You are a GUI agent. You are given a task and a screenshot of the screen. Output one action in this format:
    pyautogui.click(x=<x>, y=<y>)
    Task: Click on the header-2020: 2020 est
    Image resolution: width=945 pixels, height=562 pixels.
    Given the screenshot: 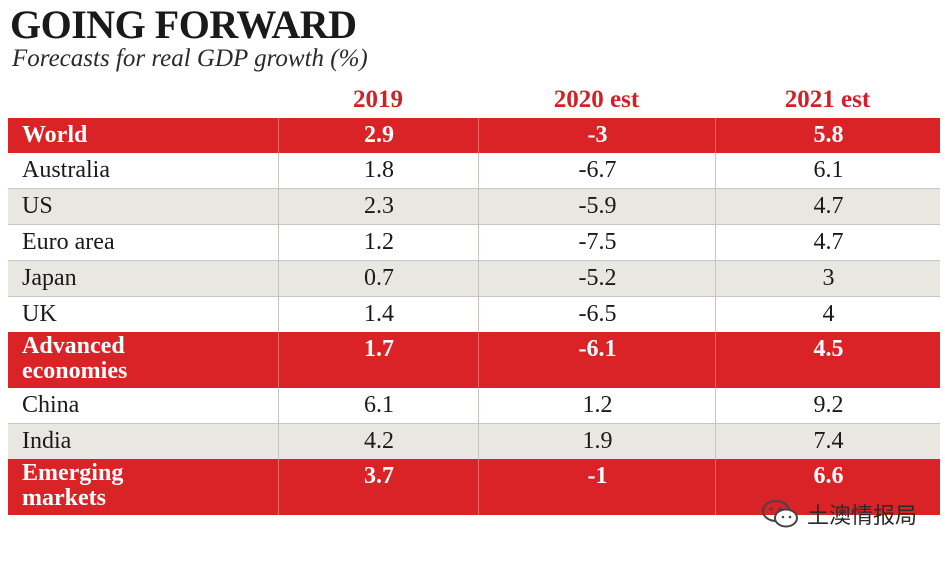 What is the action you would take?
    pyautogui.click(x=596, y=99)
    